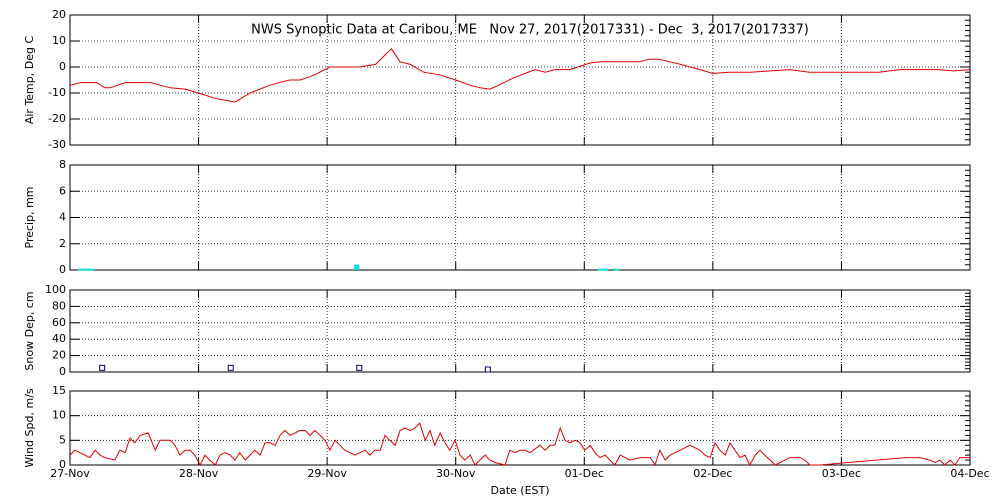 The image size is (1000, 500). I want to click on x-tick-label: 28-Nov, so click(199, 473).